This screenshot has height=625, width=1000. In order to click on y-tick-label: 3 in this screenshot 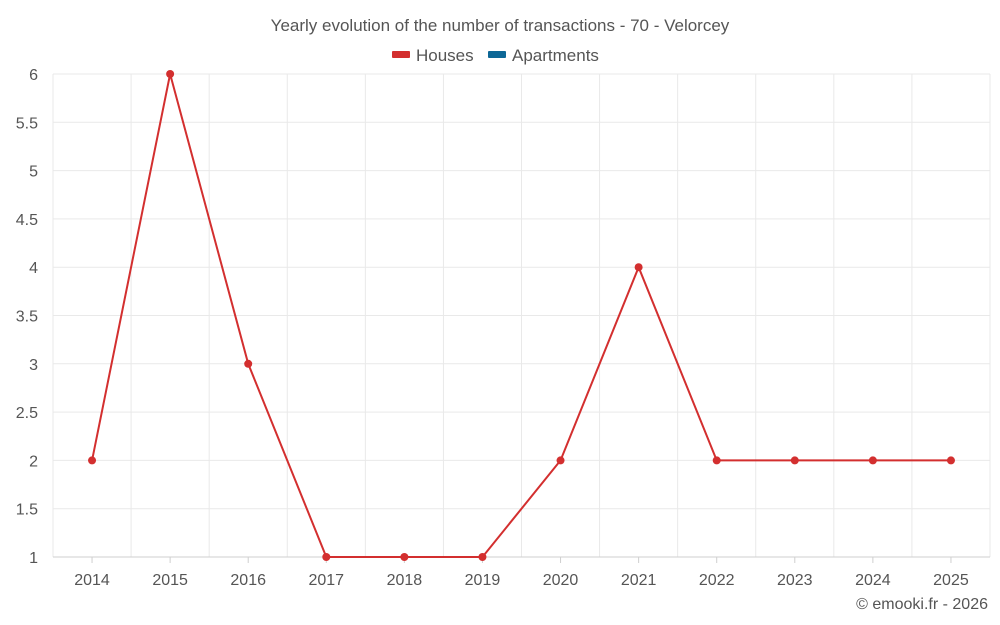, I will do `click(33, 365)`.